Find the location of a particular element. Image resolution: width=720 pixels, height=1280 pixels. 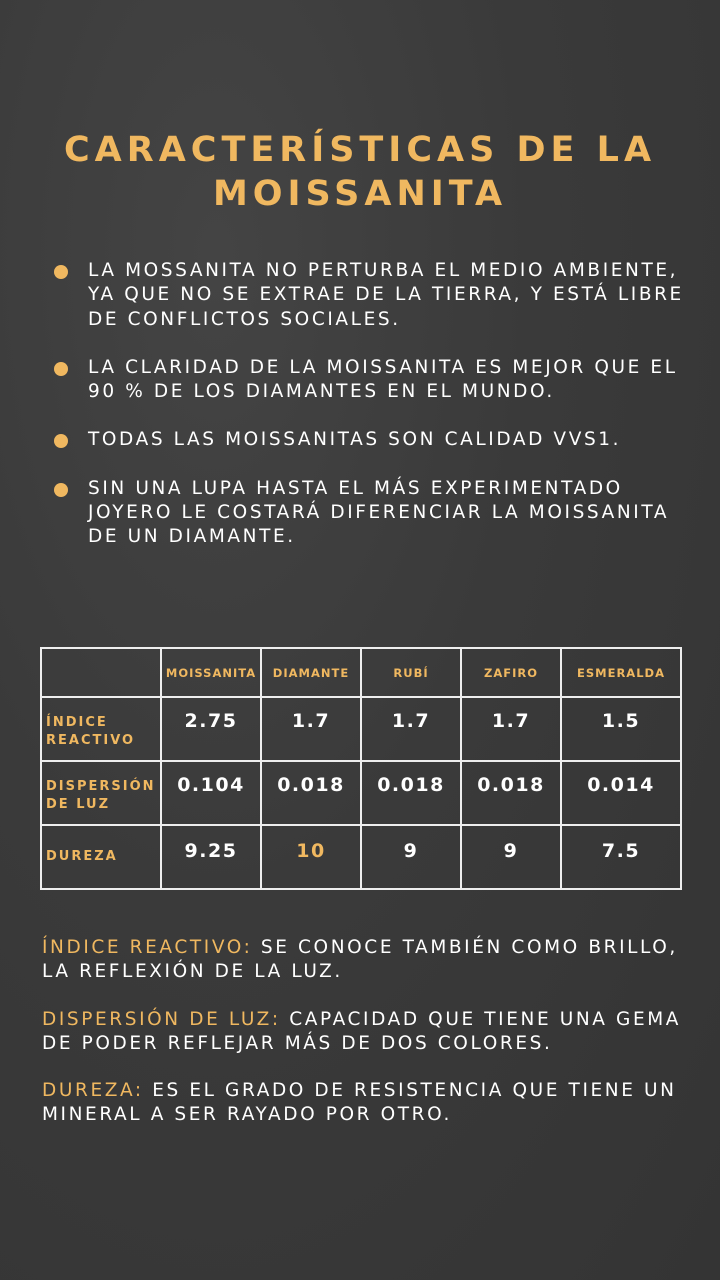

page-title: CARACTERÍSTICAS DE LA MOISSANITA is located at coordinates (360, 172).